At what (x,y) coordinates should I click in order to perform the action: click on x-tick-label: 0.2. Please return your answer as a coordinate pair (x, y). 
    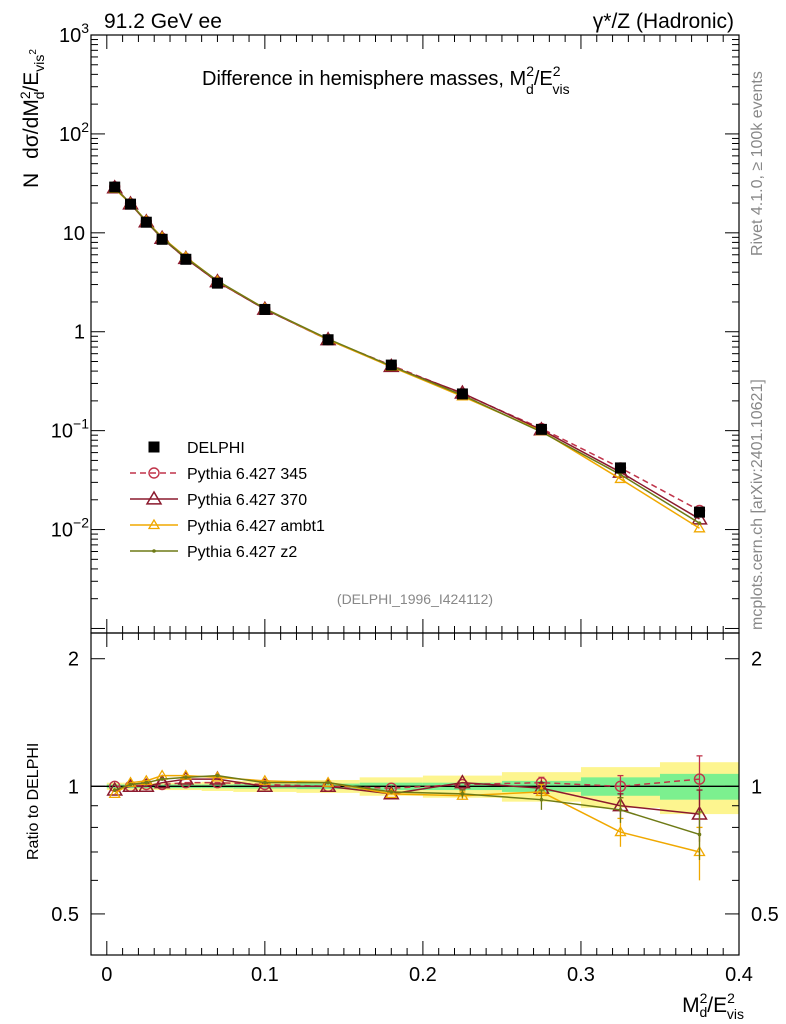
    Looking at the image, I should click on (423, 975).